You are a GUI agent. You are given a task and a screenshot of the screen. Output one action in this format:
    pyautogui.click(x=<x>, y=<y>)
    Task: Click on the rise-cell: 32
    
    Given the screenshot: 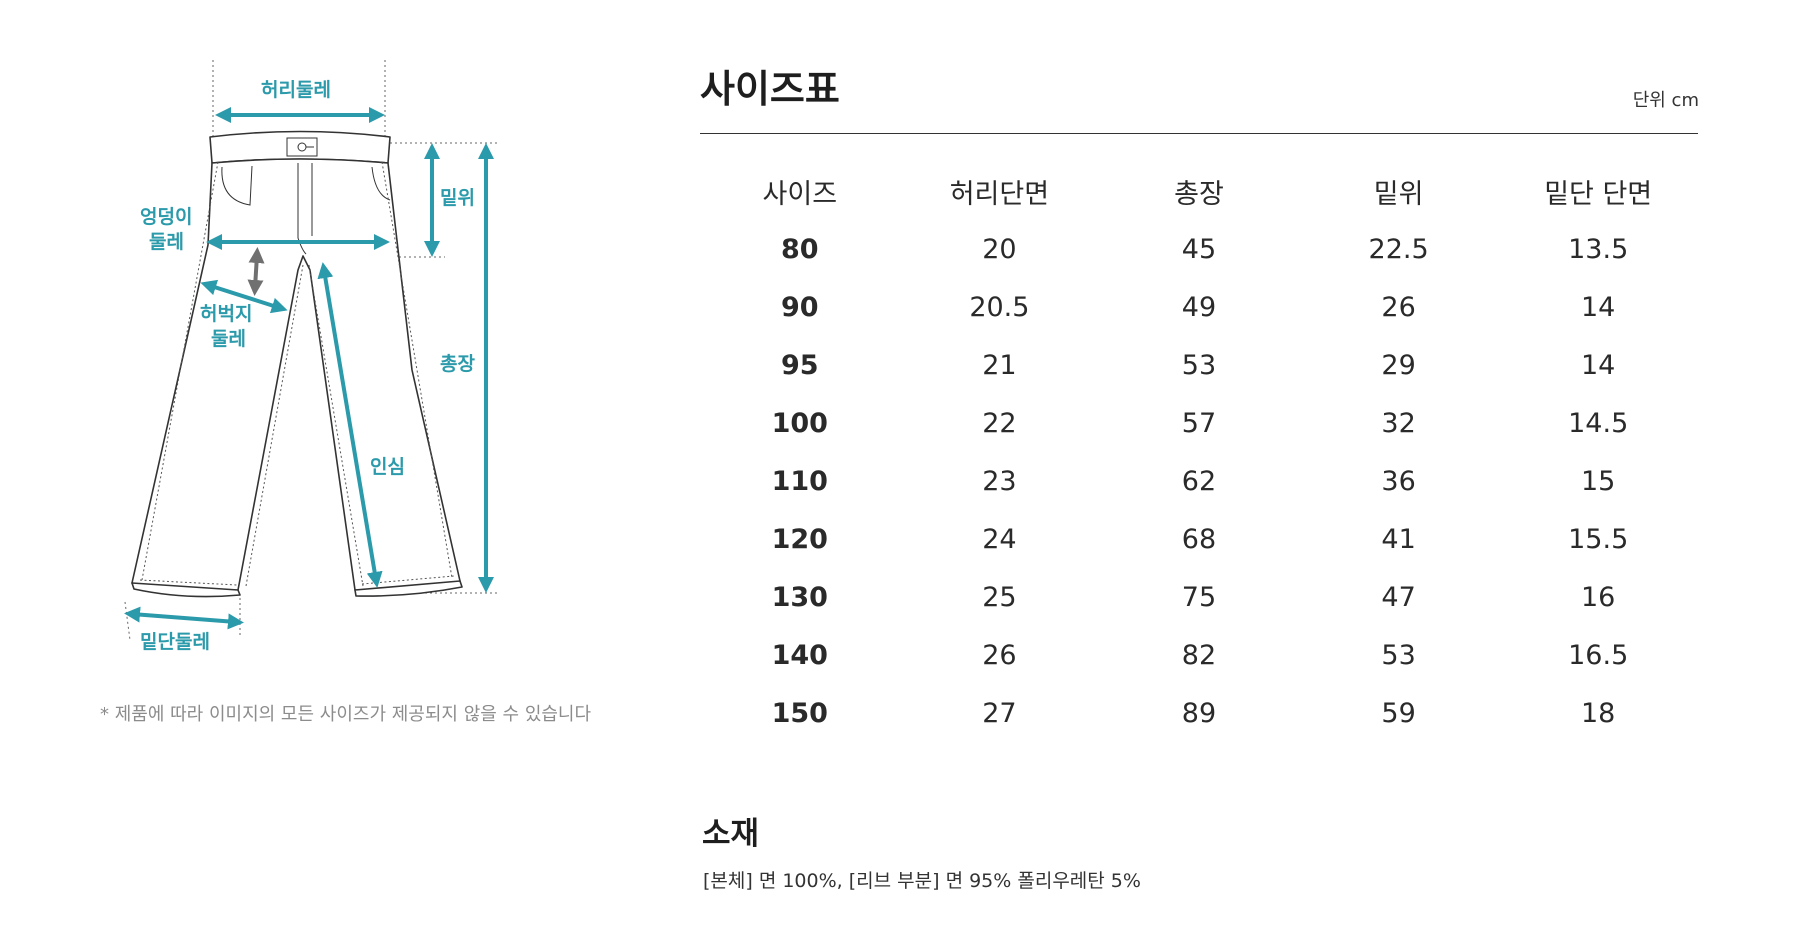 What is the action you would take?
    pyautogui.click(x=1398, y=423)
    